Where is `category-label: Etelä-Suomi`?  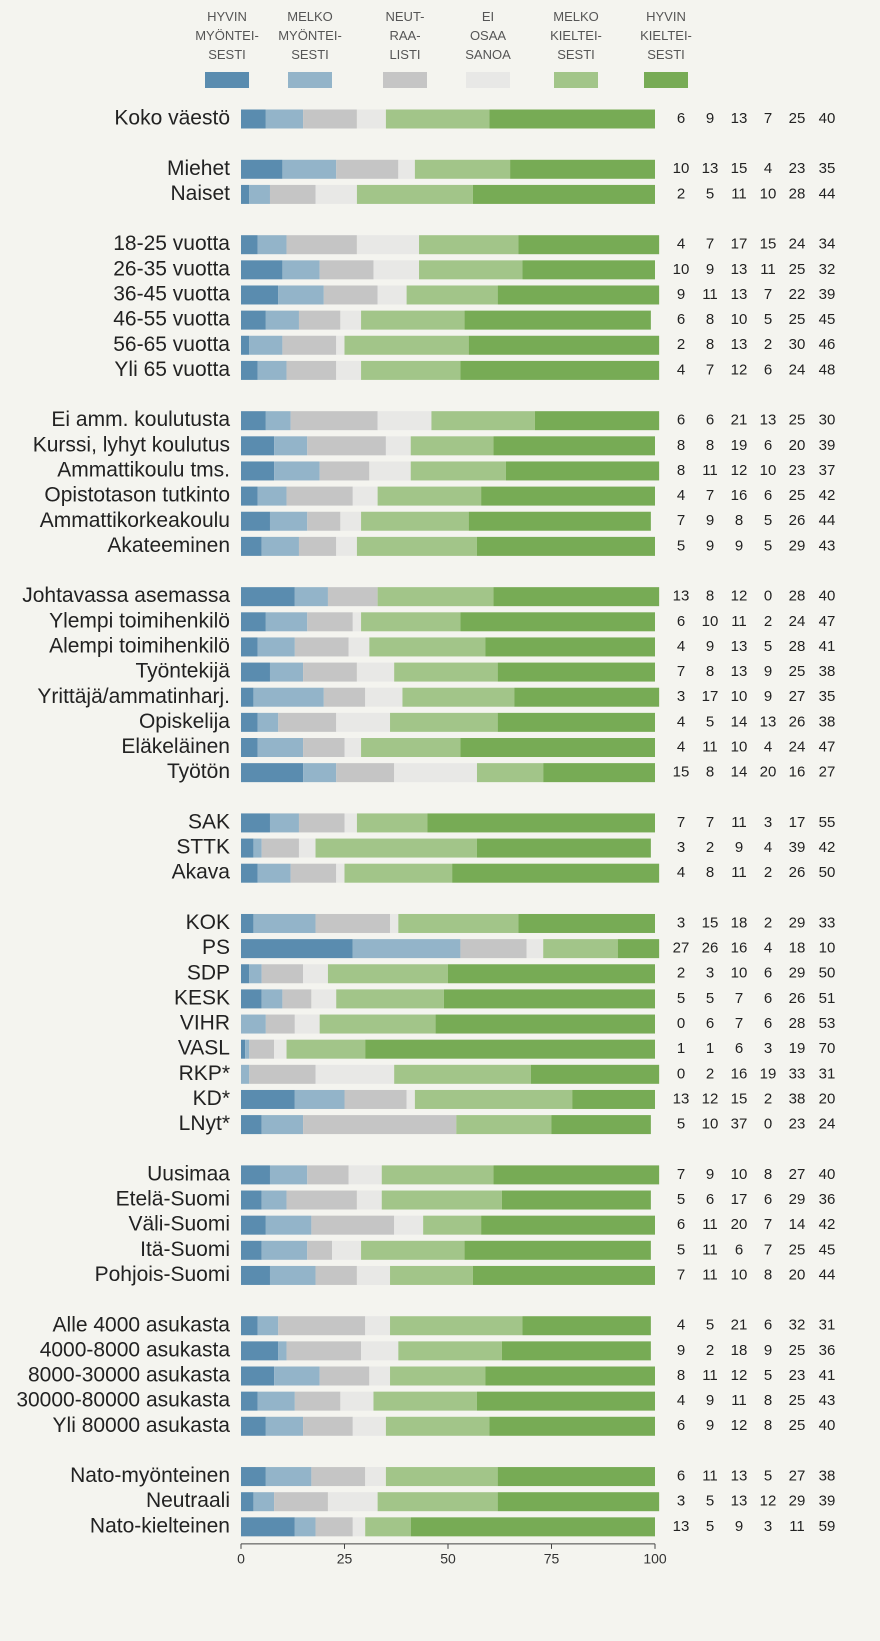 category-label: Etelä-Suomi is located at coordinates (173, 1199).